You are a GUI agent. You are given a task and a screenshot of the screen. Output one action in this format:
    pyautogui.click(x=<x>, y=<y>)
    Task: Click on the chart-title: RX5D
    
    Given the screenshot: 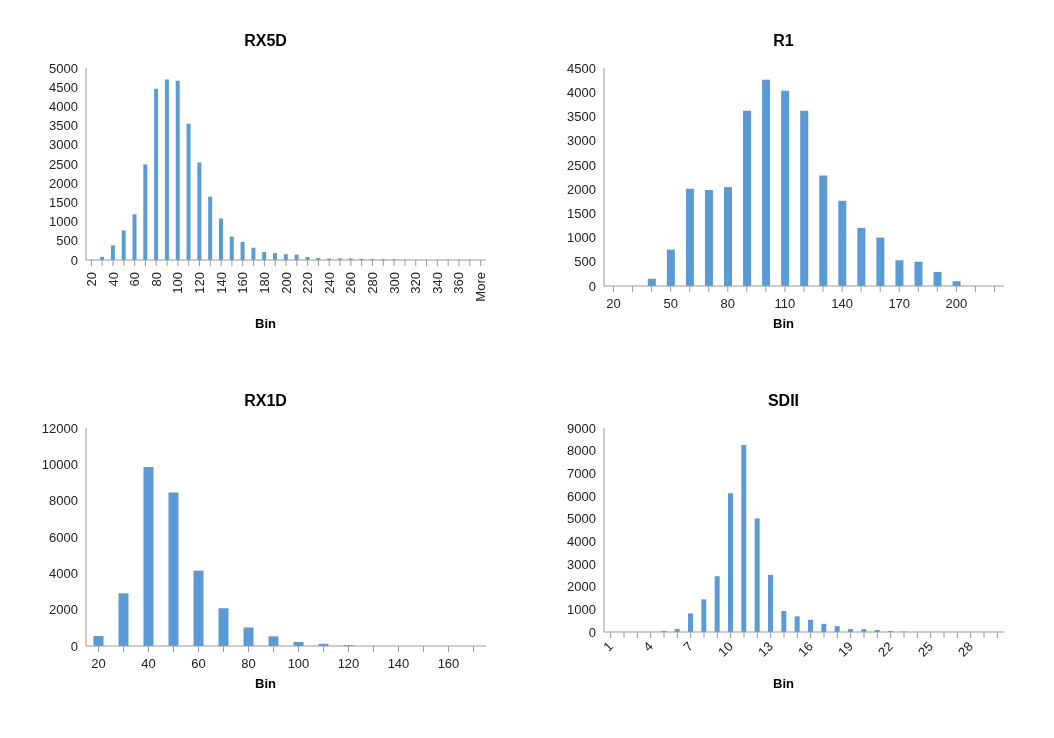 What is the action you would take?
    pyautogui.click(x=265, y=41)
    